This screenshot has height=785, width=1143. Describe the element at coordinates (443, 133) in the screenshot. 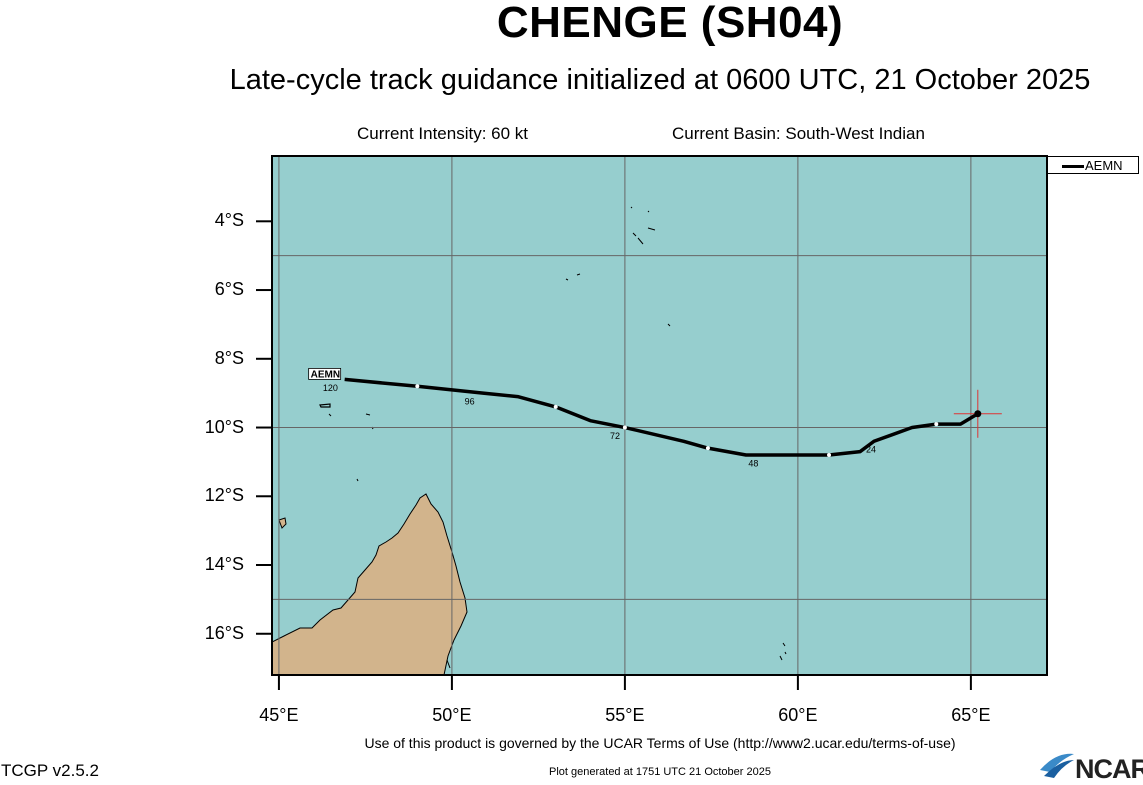

I see `current-intensity: Current Intensity: 60 kt` at that location.